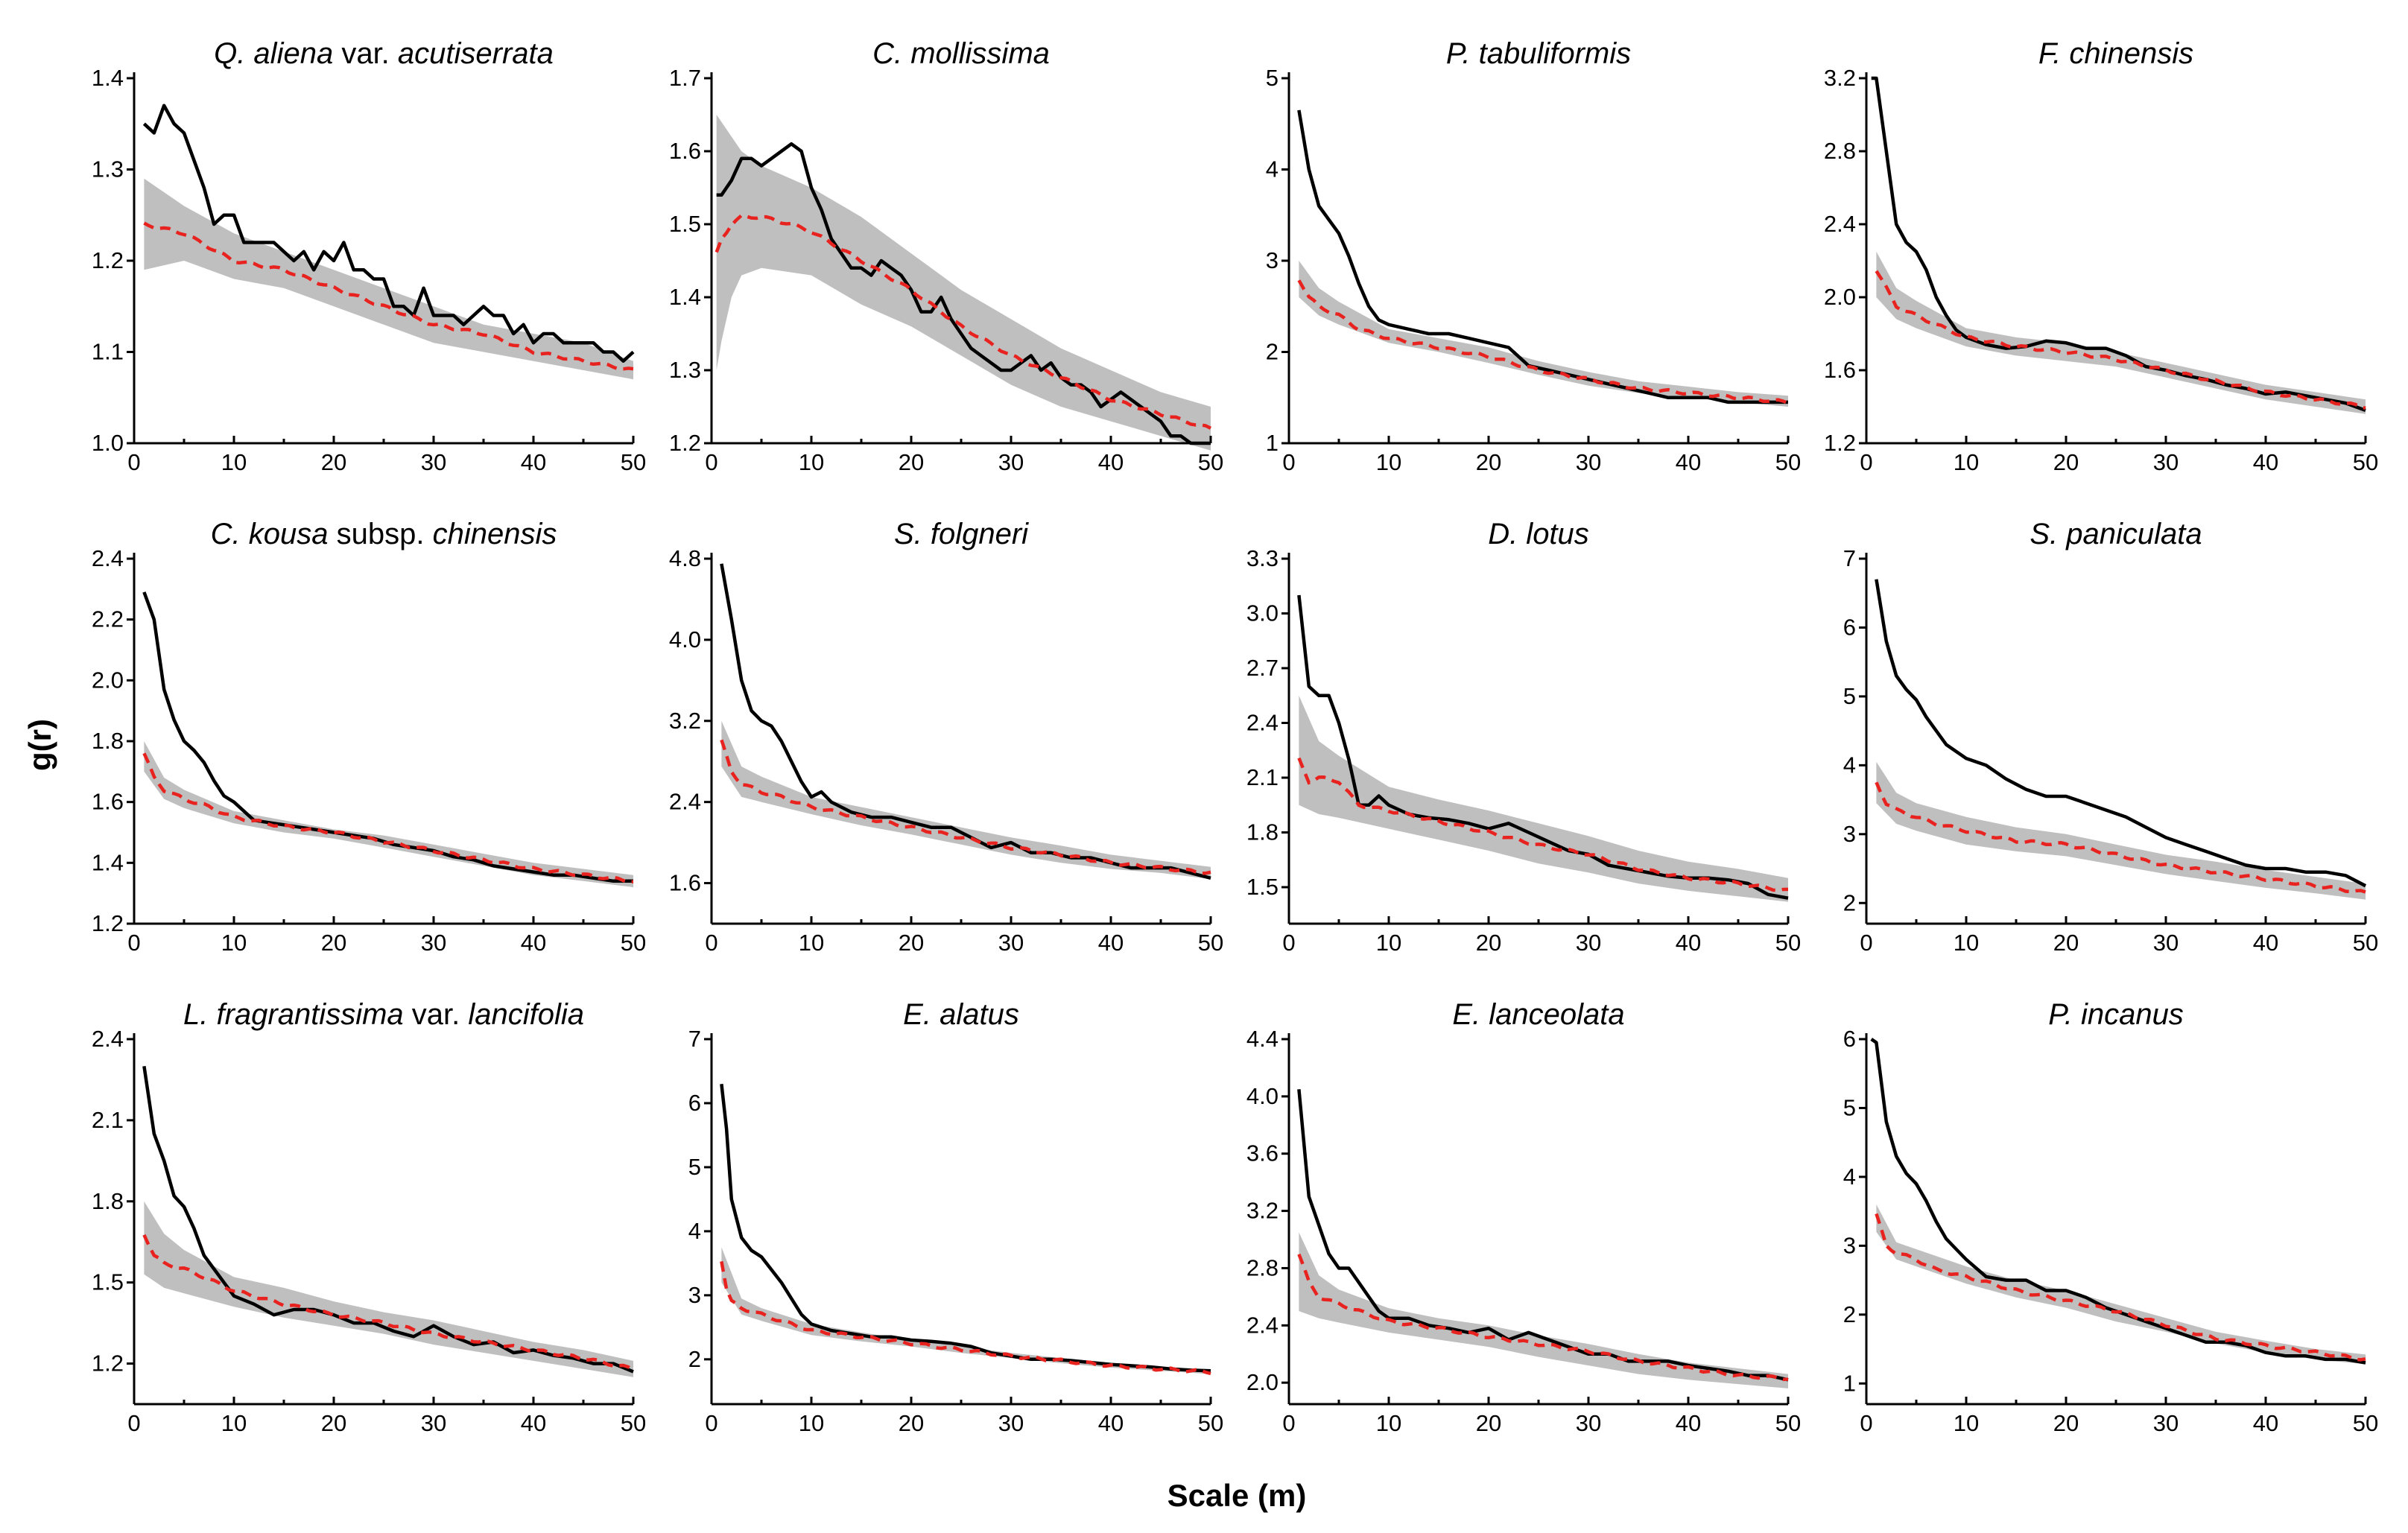 The width and height of the screenshot is (2408, 1533). Describe the element at coordinates (961, 54) in the screenshot. I see `panel-title: C. mollissima` at that location.